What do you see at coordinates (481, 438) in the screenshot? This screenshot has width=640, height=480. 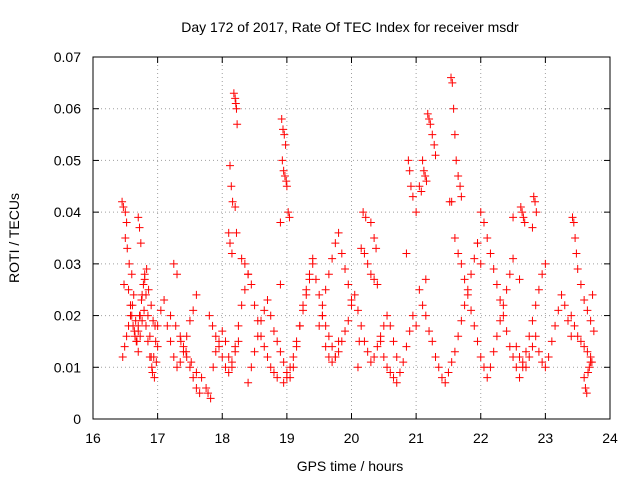 I see `x-tick-label: 22` at bounding box center [481, 438].